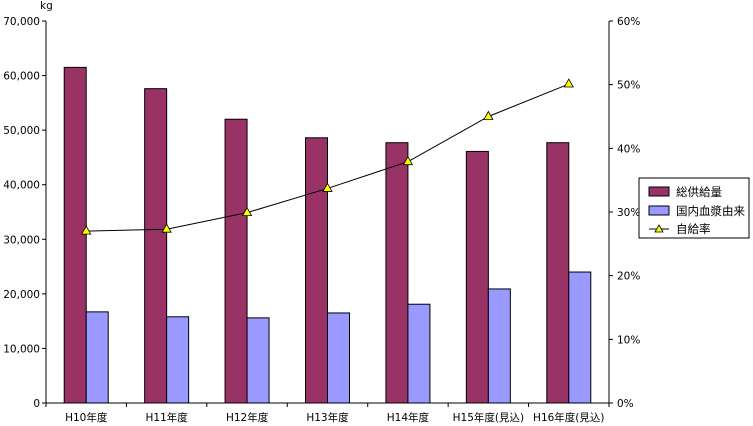 The width and height of the screenshot is (753, 426). Describe the element at coordinates (408, 417) in the screenshot. I see `x-tick-label: H14年度` at that location.